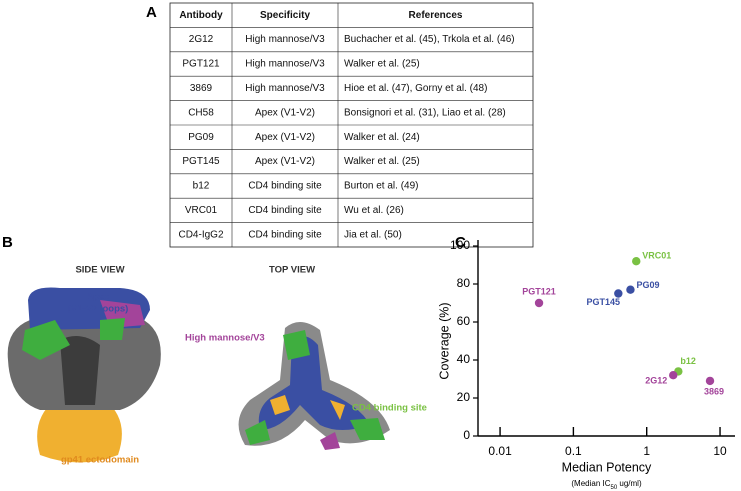 This screenshot has width=741, height=491. What do you see at coordinates (607, 467) in the screenshot?
I see `x-axis-label: Median Potency` at bounding box center [607, 467].